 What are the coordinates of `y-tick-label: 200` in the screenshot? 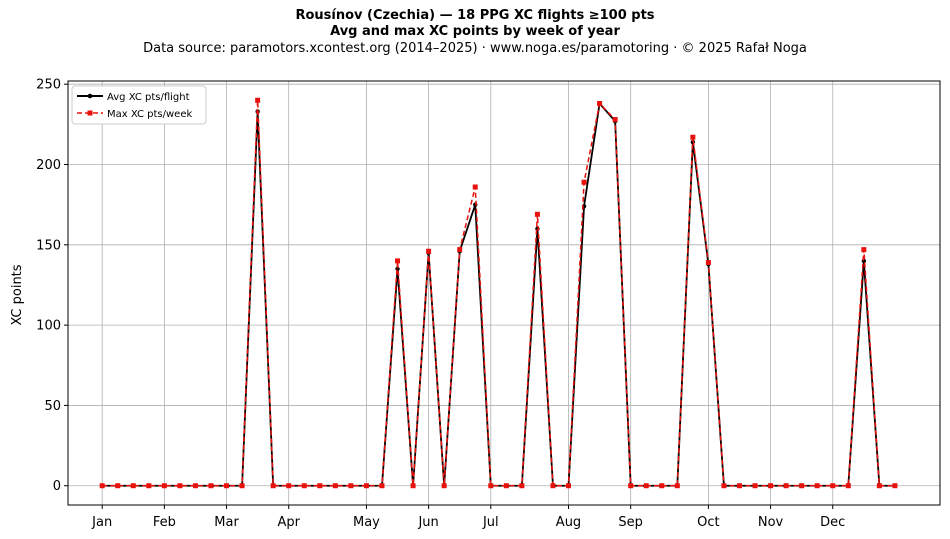 It's located at (48, 165).